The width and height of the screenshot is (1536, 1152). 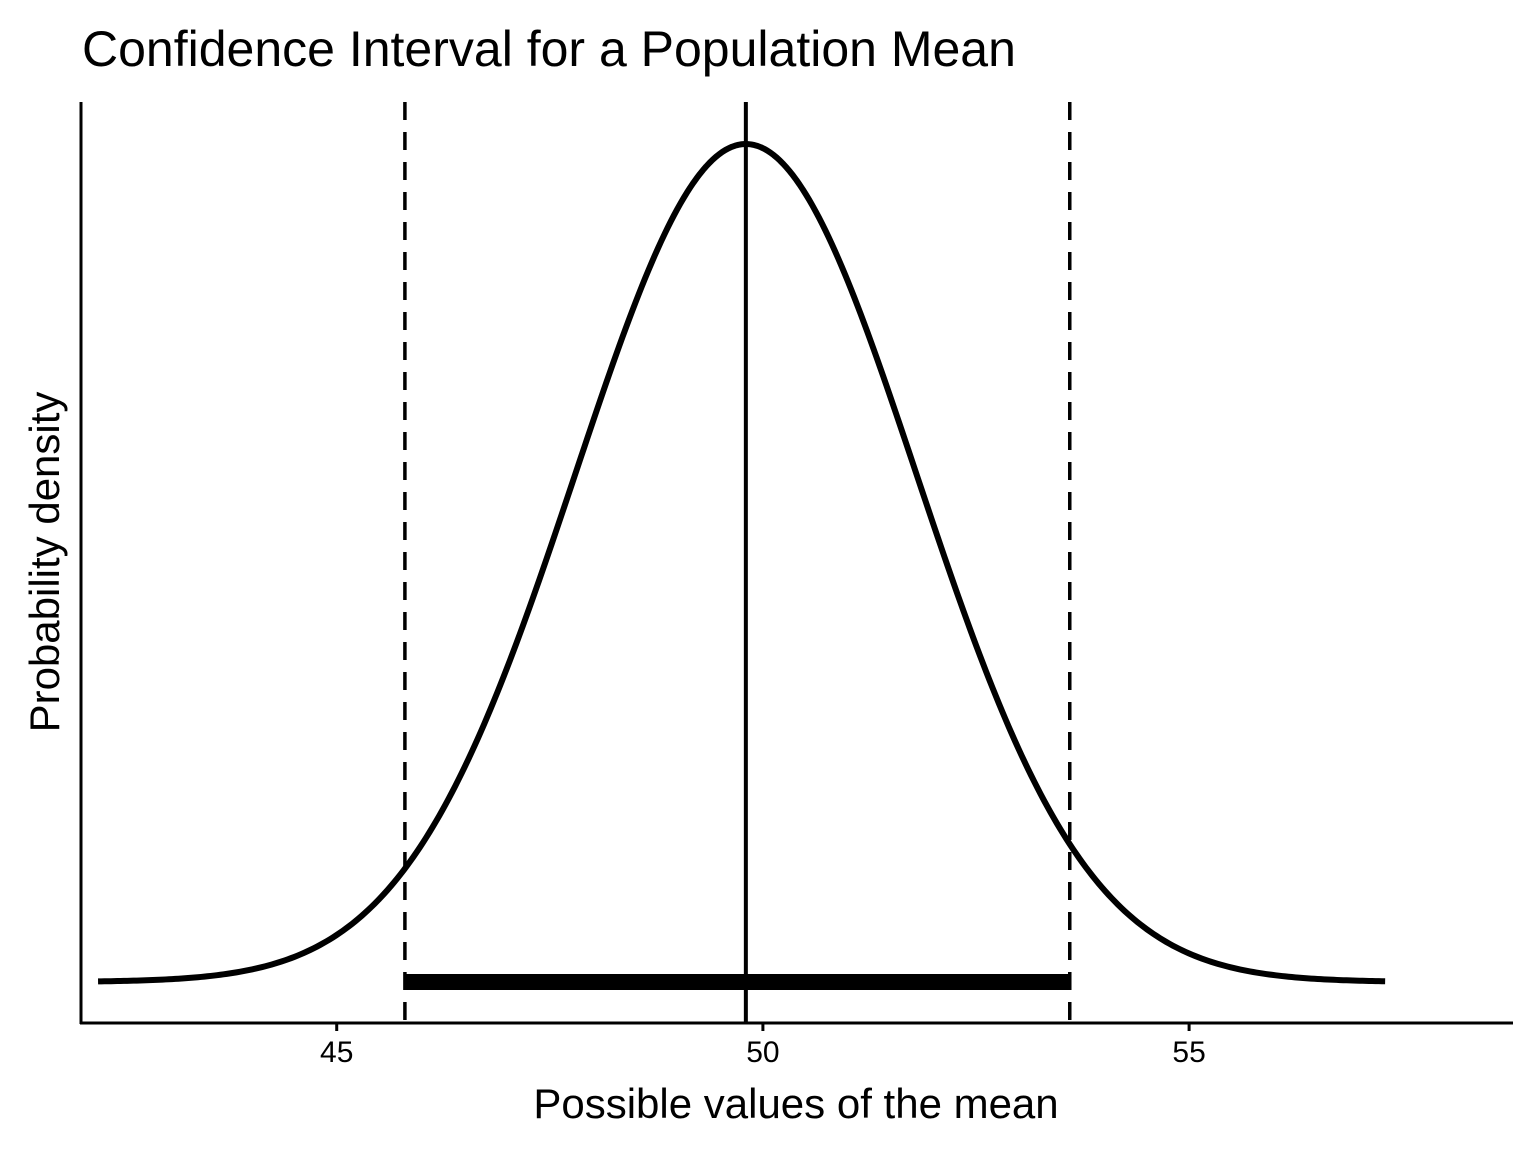 What do you see at coordinates (1188, 1052) in the screenshot?
I see `x-tick-label: 55` at bounding box center [1188, 1052].